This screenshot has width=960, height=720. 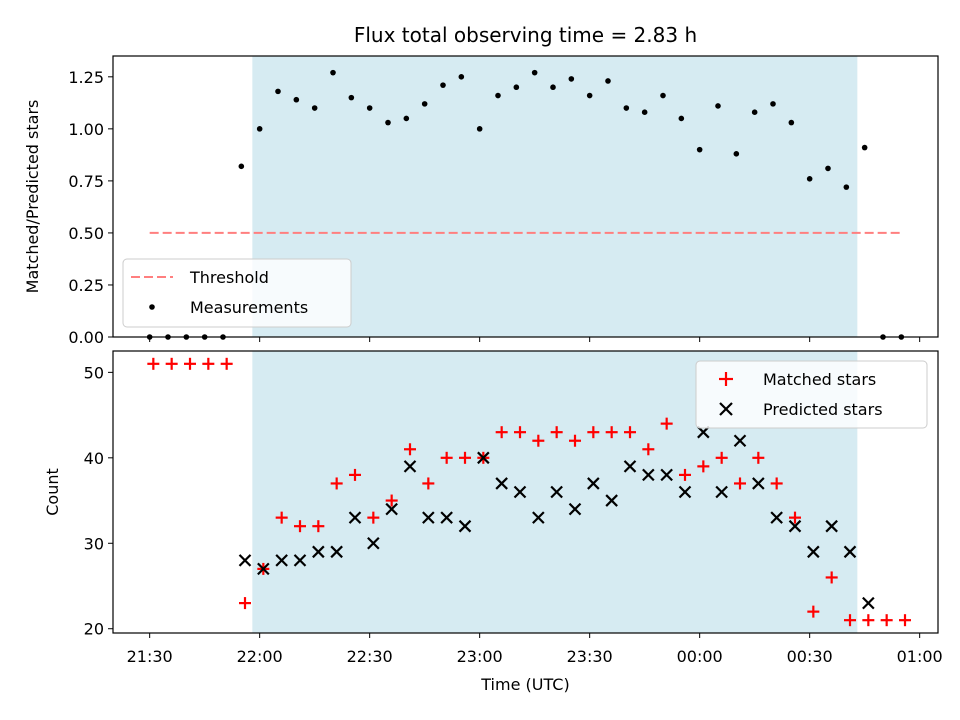 What do you see at coordinates (524, 684) in the screenshot?
I see `time-x-axis-label: Time (UTC)` at bounding box center [524, 684].